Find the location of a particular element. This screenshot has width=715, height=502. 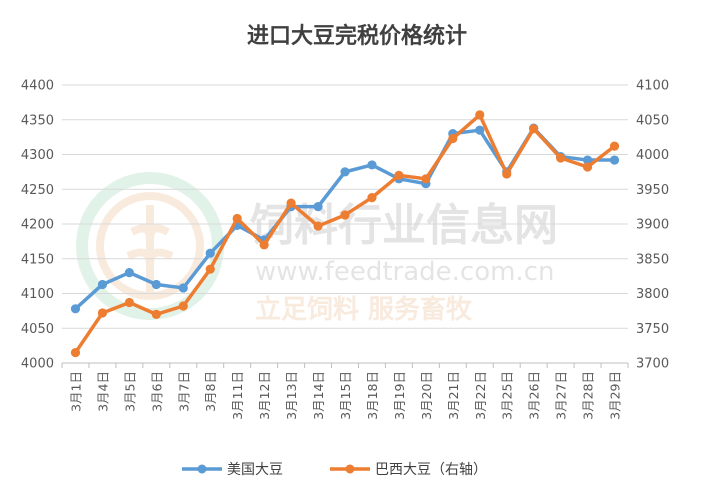

y-axis-right: 3700 3750 3800 3850 3900 3950 4000 4050 4100 is located at coordinates (652, 225).